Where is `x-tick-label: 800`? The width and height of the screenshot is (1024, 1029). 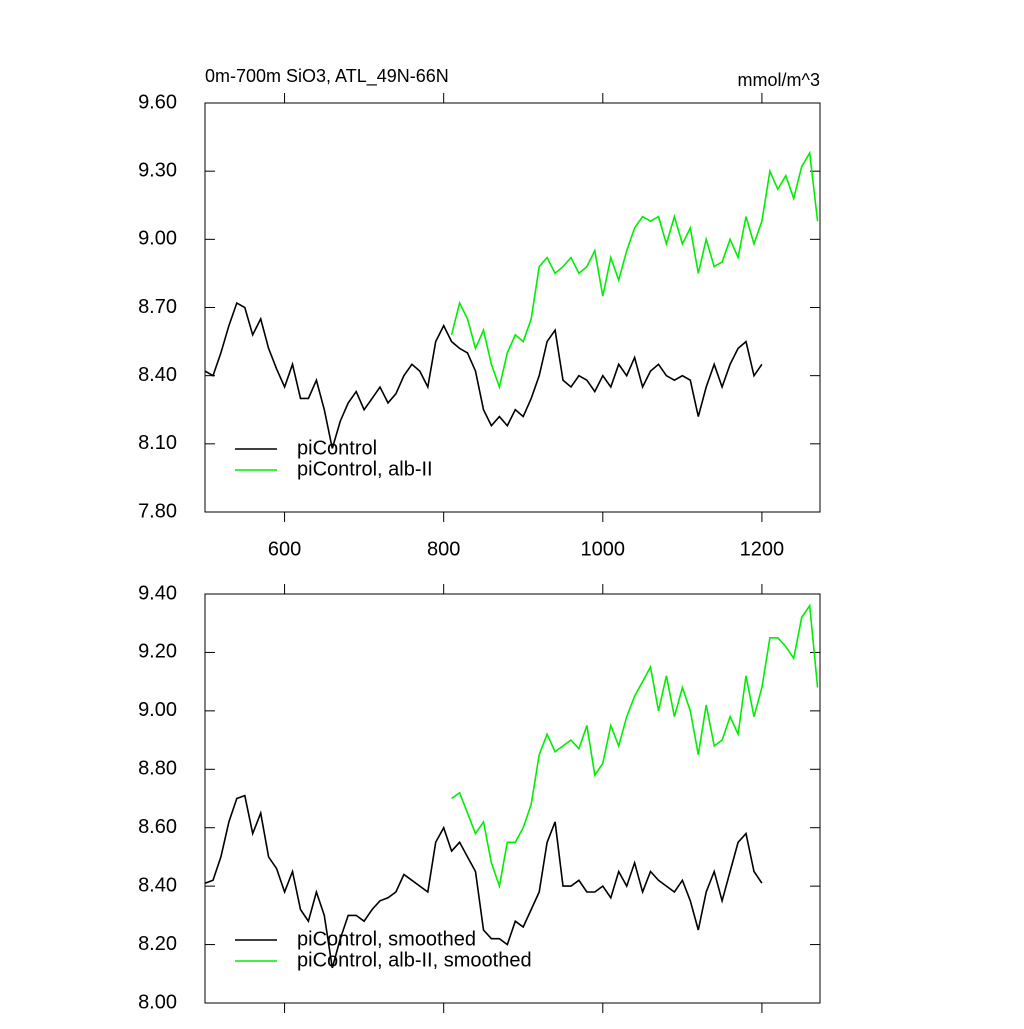 x-tick-label: 800 is located at coordinates (443, 549).